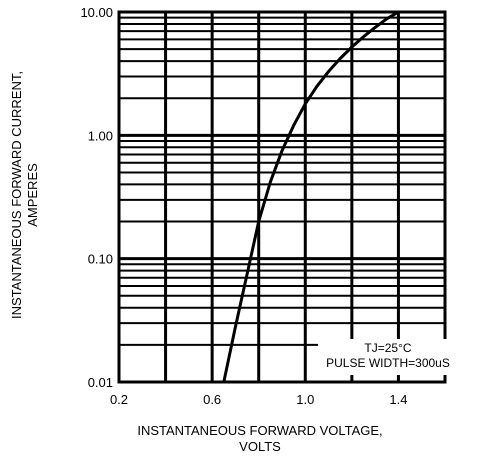 This screenshot has height=457, width=498. I want to click on x-tick-label: 1.4, so click(398, 399).